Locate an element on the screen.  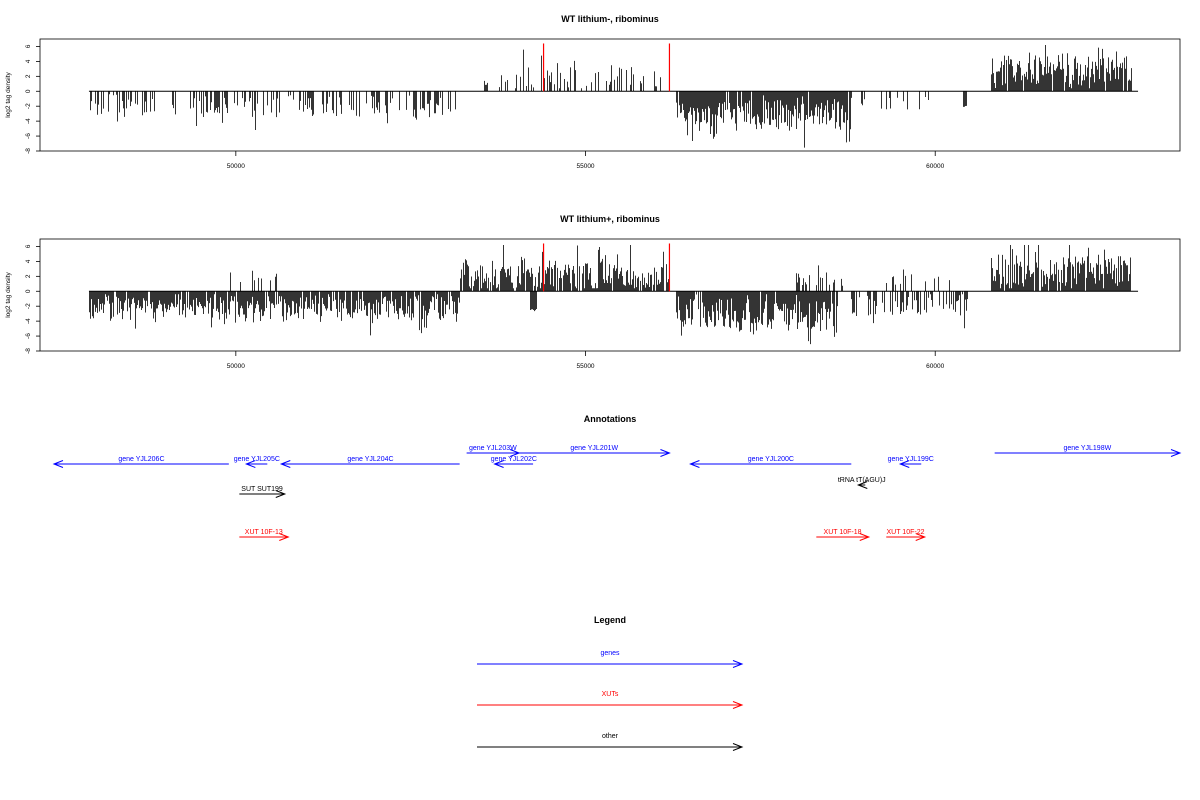
other-arrow: SUT SUT199 is located at coordinates (263, 492).